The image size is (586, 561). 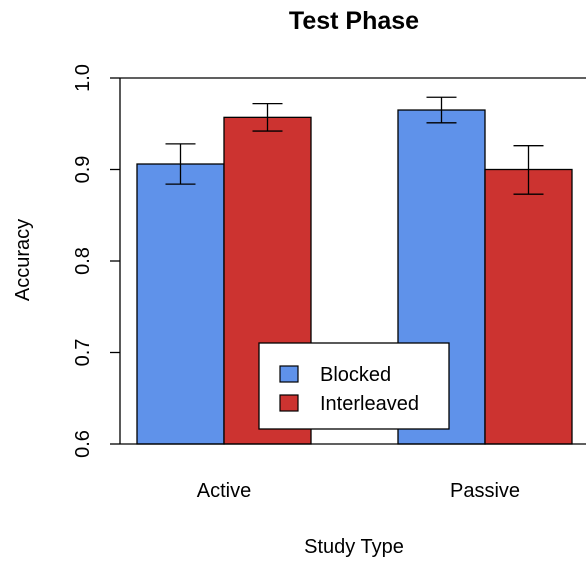 I want to click on legend-swatch-interleaved, so click(x=289, y=403).